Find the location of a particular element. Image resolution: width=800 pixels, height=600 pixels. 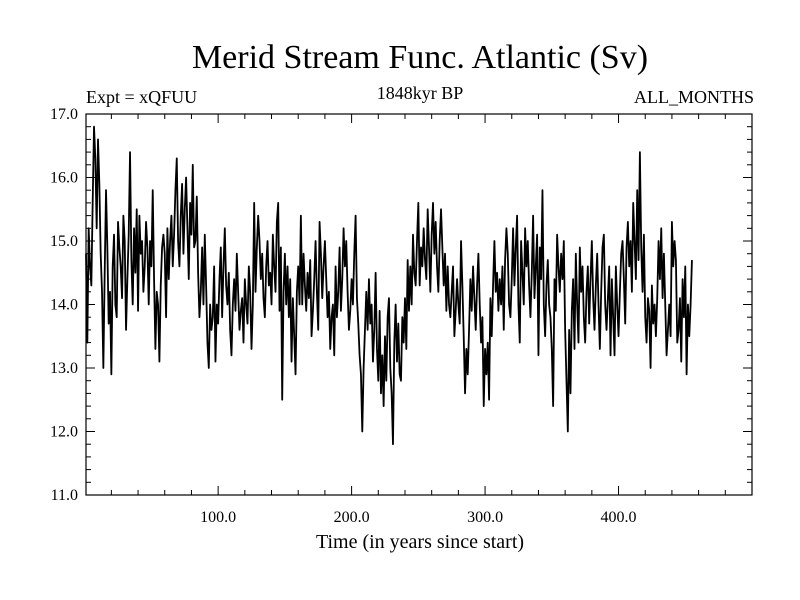

months-label: ALL_MONTHS is located at coordinates (694, 97).